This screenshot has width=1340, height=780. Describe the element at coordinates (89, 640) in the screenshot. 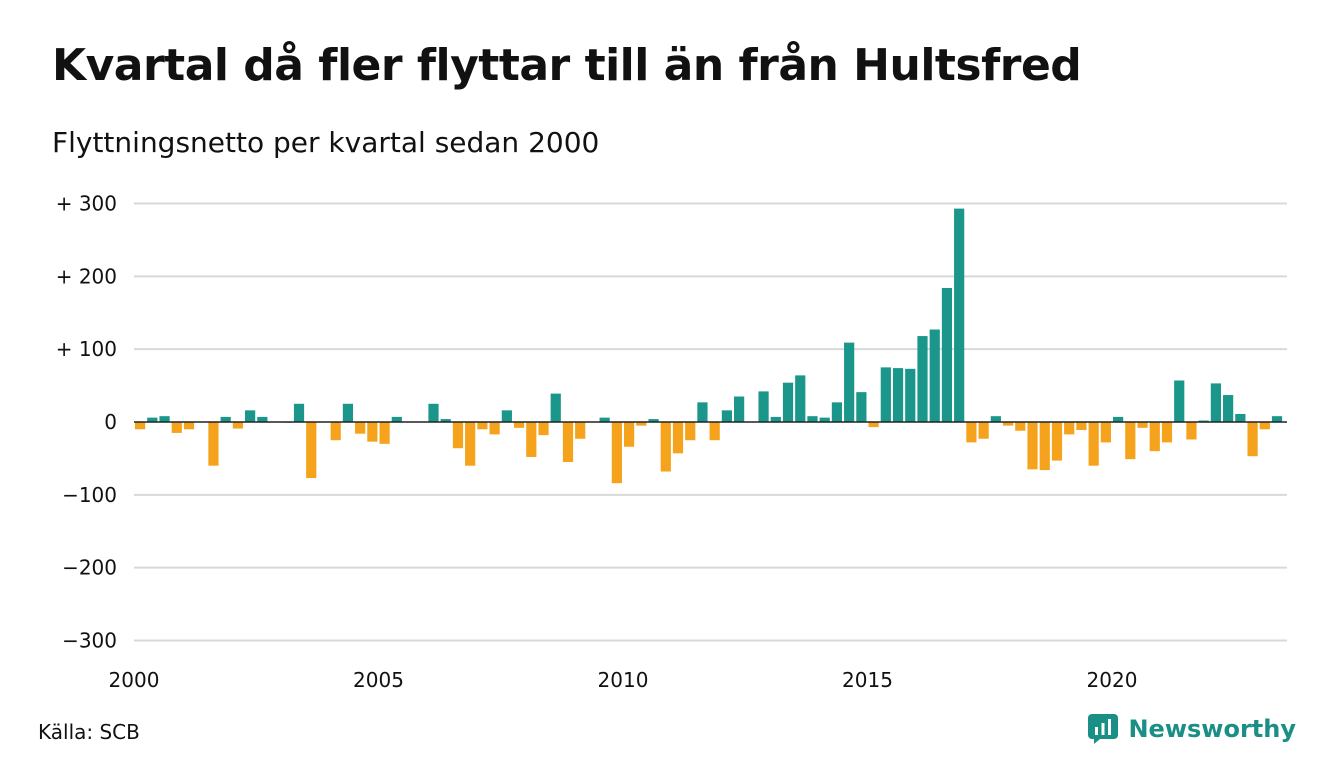

I see `y-tick-label: −300` at that location.